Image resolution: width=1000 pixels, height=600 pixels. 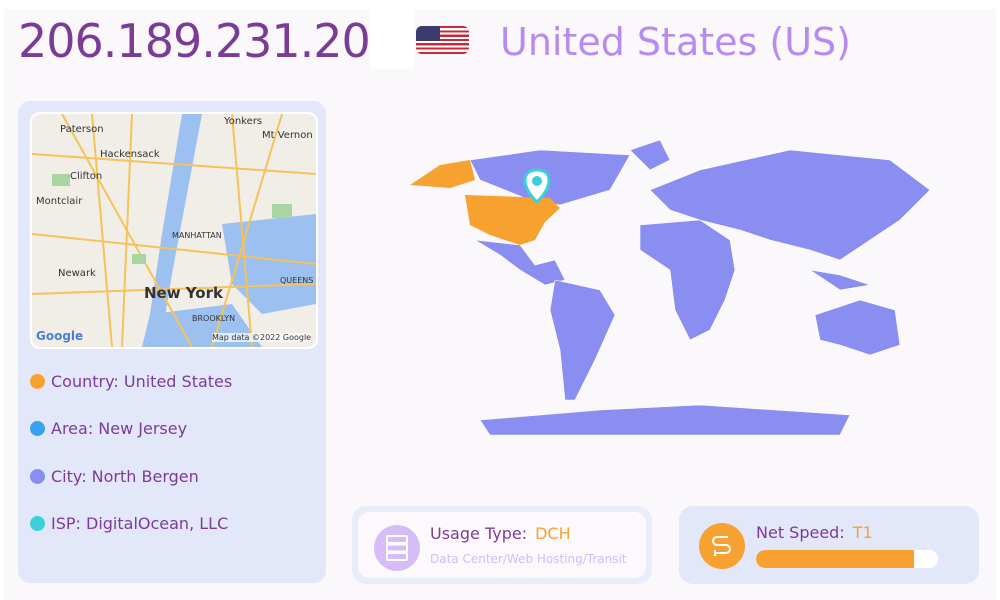 What do you see at coordinates (297, 280) in the screenshot?
I see `map-label: QUEENS` at bounding box center [297, 280].